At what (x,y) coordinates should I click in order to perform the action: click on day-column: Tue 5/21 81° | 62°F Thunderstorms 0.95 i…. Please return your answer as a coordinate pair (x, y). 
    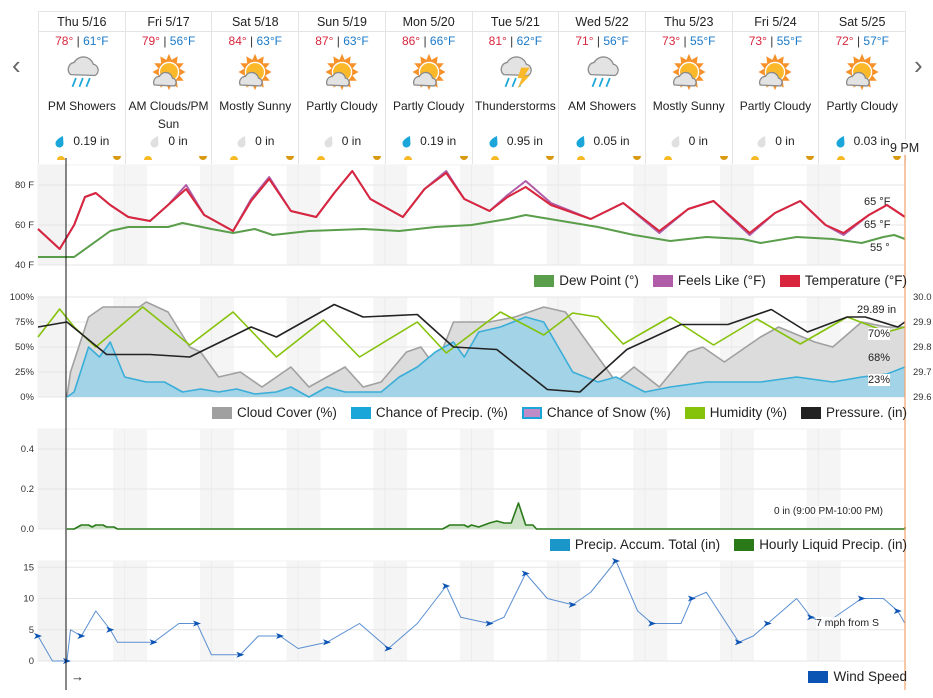
    Looking at the image, I should click on (516, 88).